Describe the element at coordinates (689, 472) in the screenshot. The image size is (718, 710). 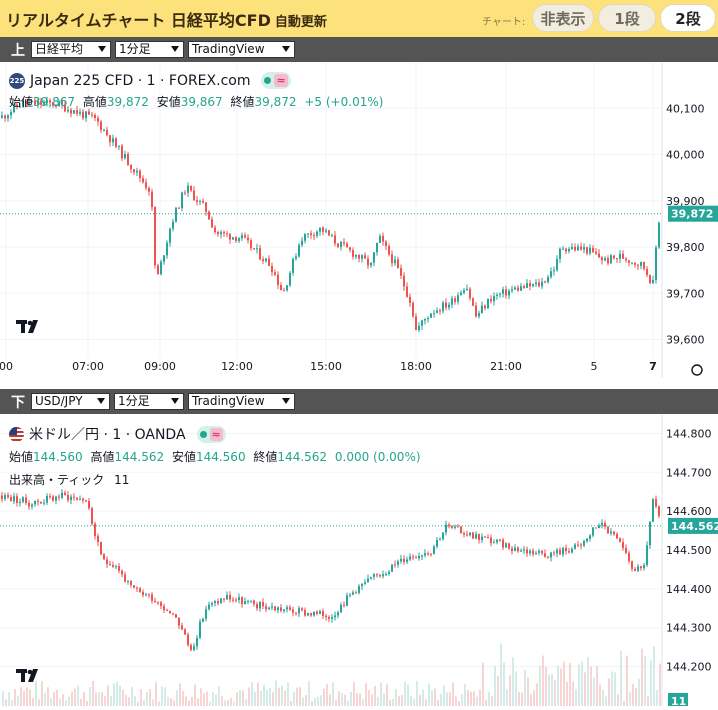
I see `y-tick-label: 144.700` at that location.